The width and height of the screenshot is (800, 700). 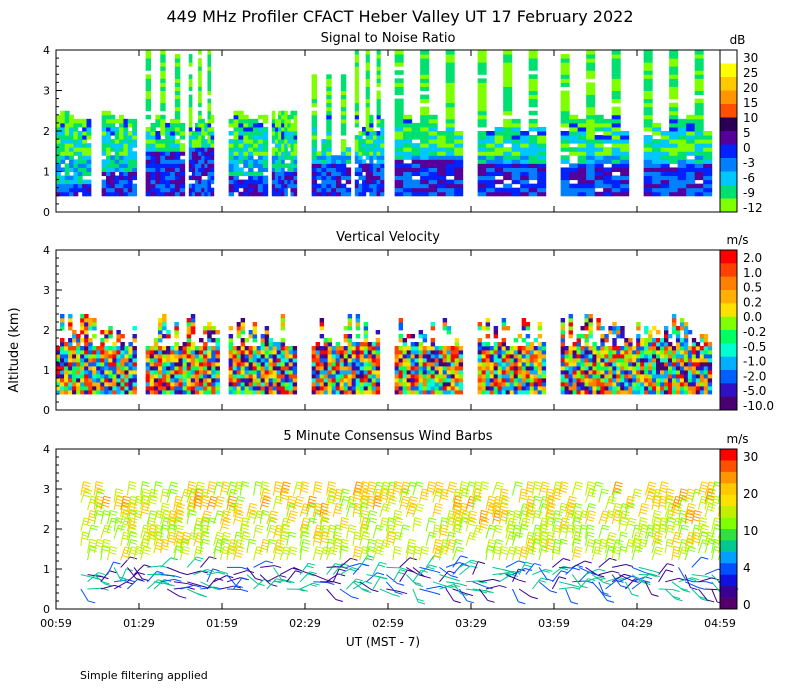 What do you see at coordinates (409, 543) in the screenshot?
I see `plot-area` at bounding box center [409, 543].